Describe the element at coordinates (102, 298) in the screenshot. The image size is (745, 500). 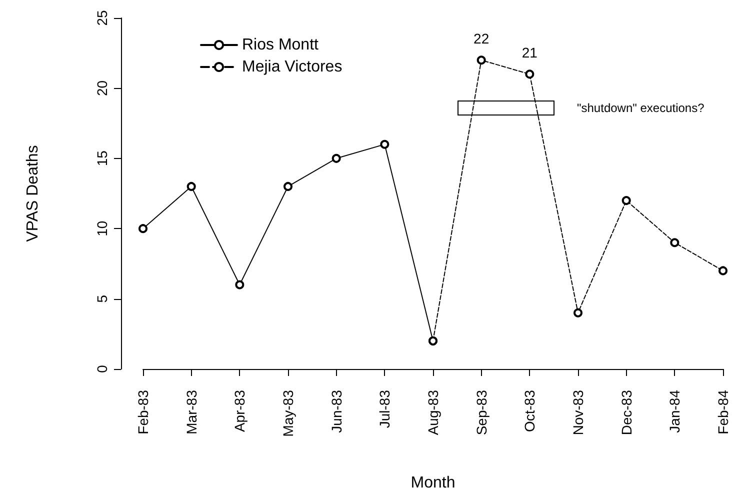
I see `y-tick-label: 5` at that location.